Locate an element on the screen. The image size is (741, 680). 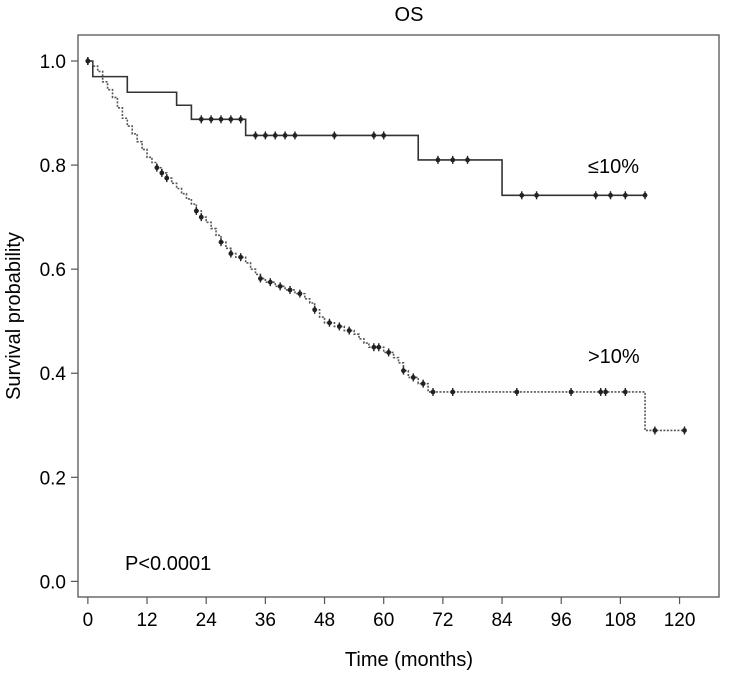
y-tick-label: 0.2 is located at coordinates (53, 478).